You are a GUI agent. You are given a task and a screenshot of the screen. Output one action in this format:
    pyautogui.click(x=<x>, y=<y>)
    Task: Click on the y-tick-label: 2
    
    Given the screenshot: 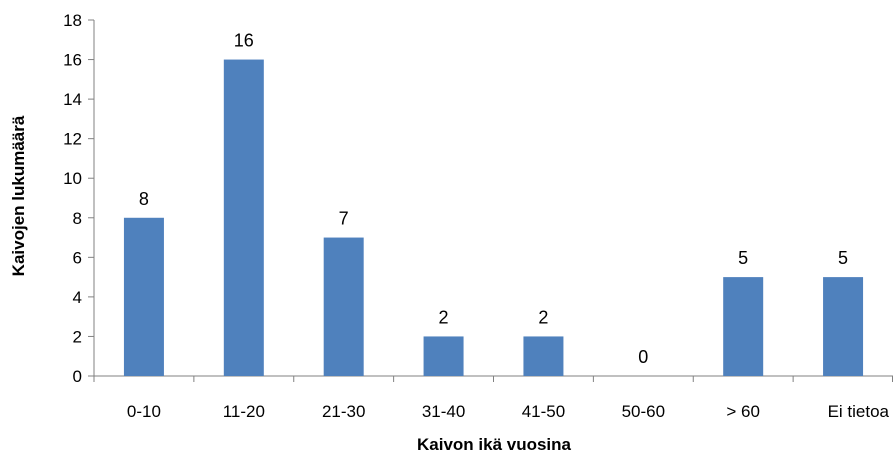 What is the action you would take?
    pyautogui.click(x=77, y=336)
    